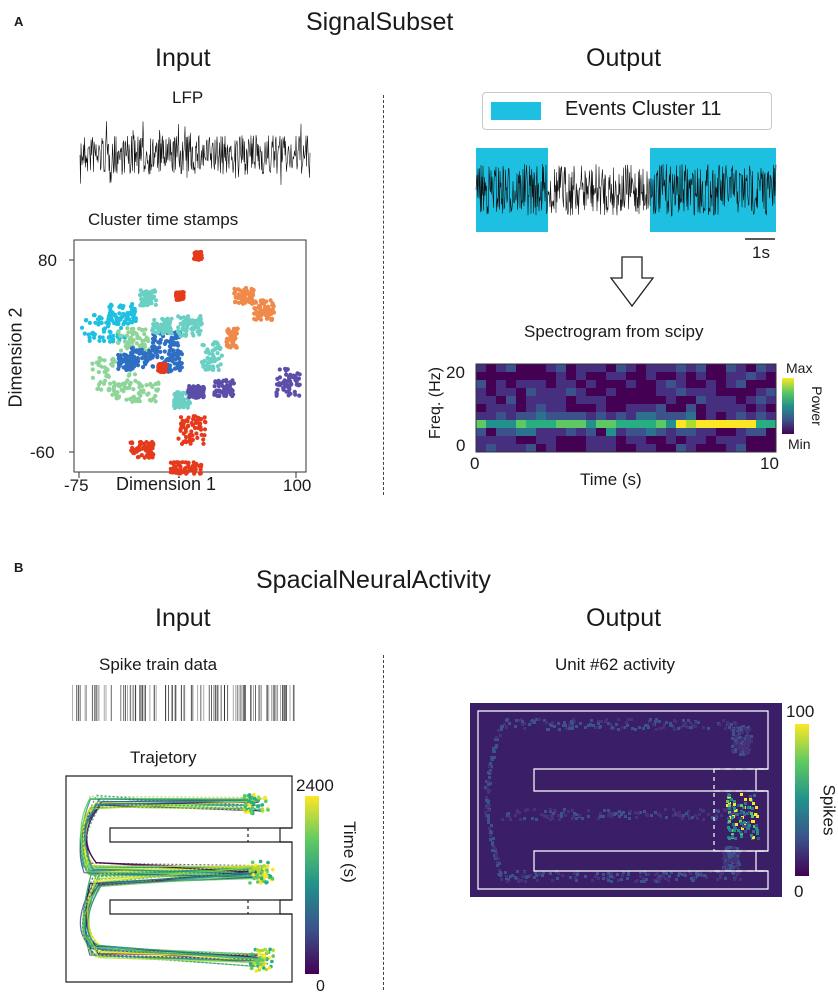 The image size is (838, 996). Describe the element at coordinates (626, 800) in the screenshot. I see `unit-heatmap` at that location.